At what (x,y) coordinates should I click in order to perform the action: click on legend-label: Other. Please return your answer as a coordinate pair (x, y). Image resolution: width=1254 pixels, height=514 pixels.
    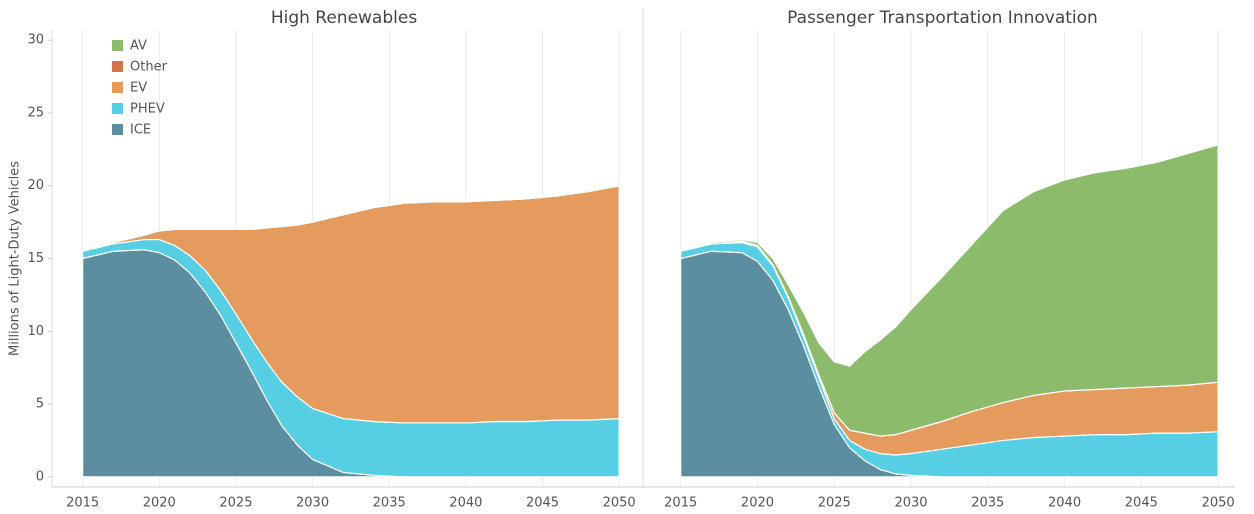
    Looking at the image, I should click on (149, 67).